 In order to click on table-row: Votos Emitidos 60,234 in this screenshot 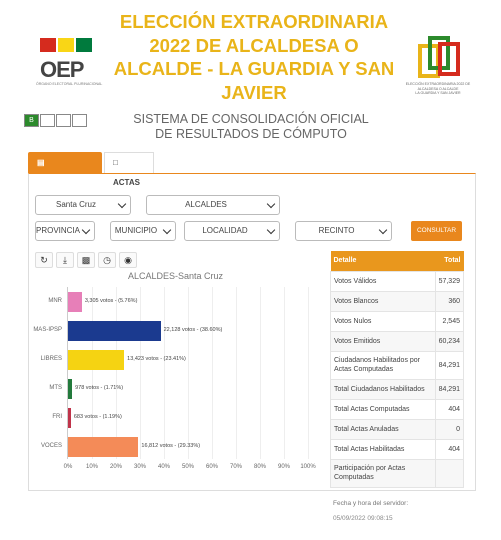, I will do `click(397, 341)`.